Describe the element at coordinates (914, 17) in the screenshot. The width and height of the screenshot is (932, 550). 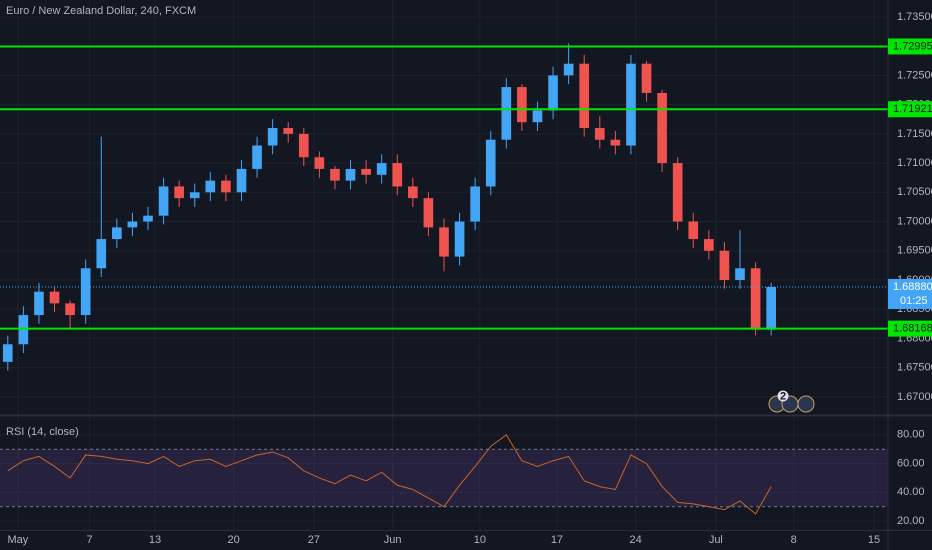
I see `y-tick-label: 1.73500` at that location.